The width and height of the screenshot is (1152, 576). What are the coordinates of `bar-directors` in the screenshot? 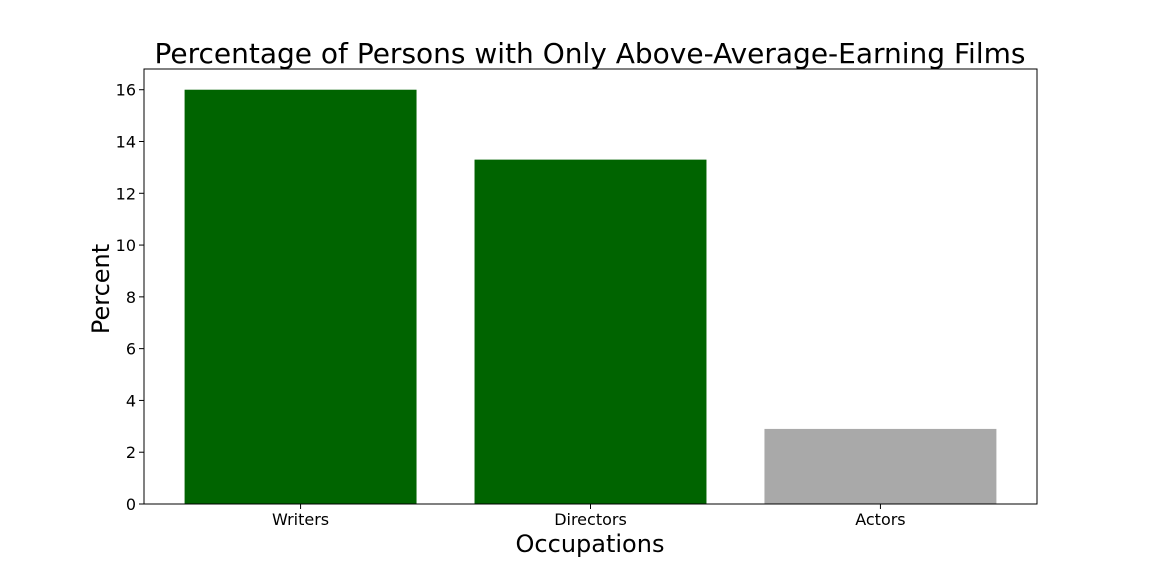 It's located at (590, 331).